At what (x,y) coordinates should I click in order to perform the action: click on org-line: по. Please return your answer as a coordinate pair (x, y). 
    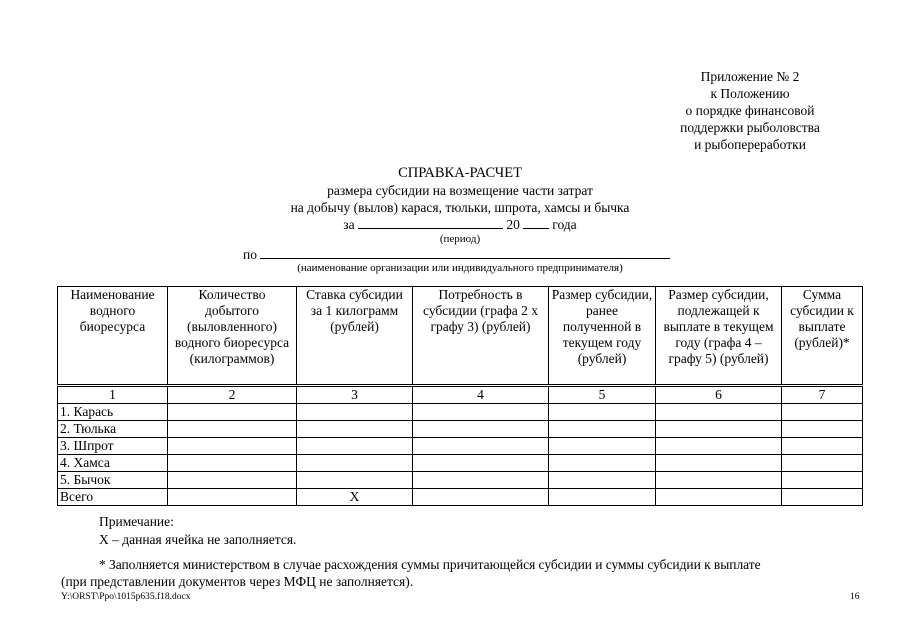
    Looking at the image, I should click on (457, 254).